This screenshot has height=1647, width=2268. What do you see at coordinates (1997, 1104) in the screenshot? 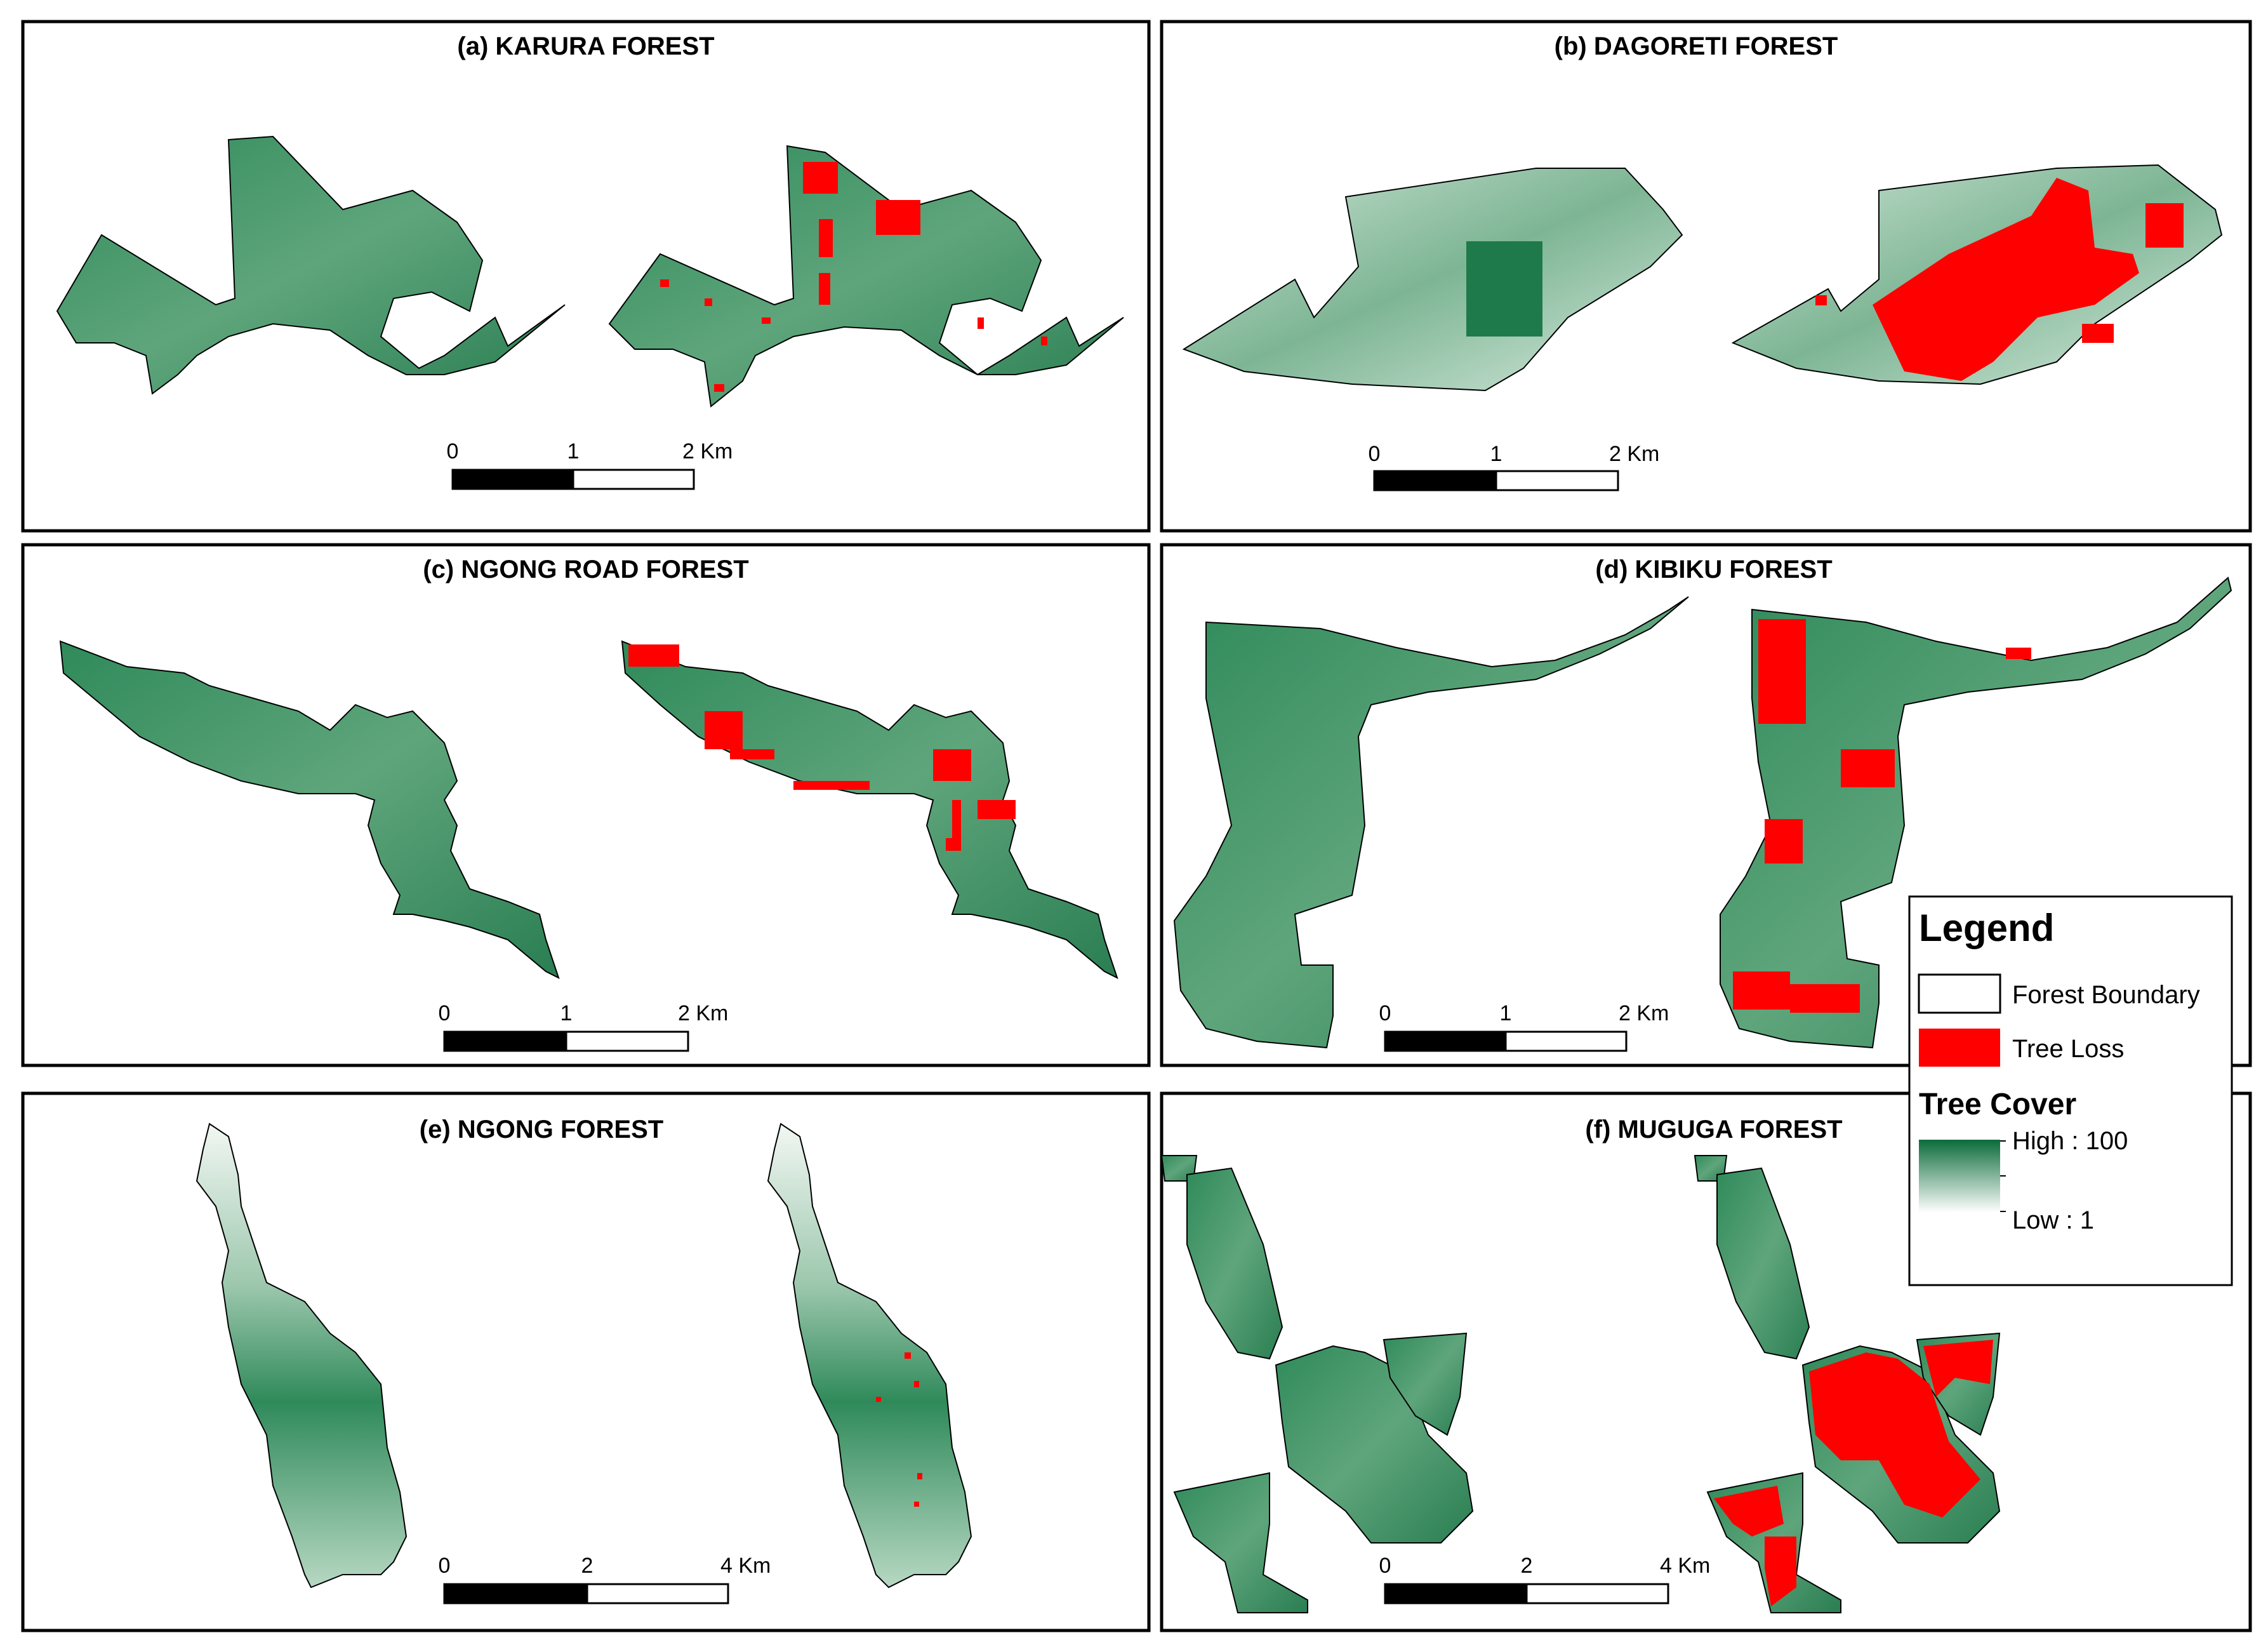
I see `legend-tree-cover-title: Tree Cover` at bounding box center [1997, 1104].